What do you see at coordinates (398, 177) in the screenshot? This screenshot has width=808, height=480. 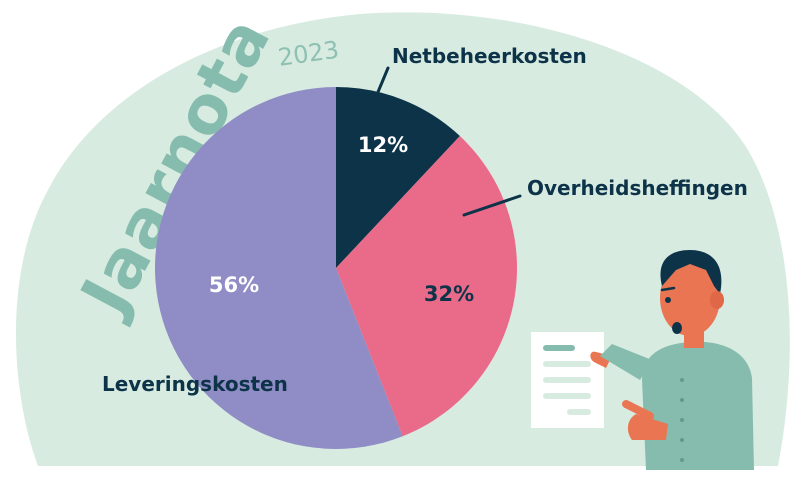 I see `slice-netbeheerkosten` at bounding box center [398, 177].